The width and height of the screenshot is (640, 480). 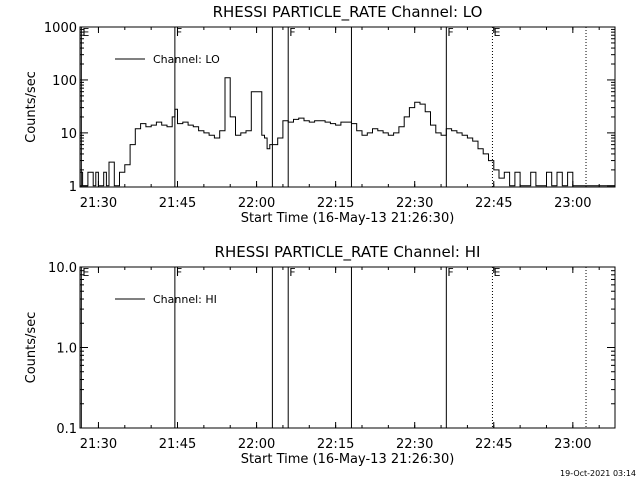 What do you see at coordinates (62, 268) in the screenshot?
I see `y-tick-label: 10.0` at bounding box center [62, 268].